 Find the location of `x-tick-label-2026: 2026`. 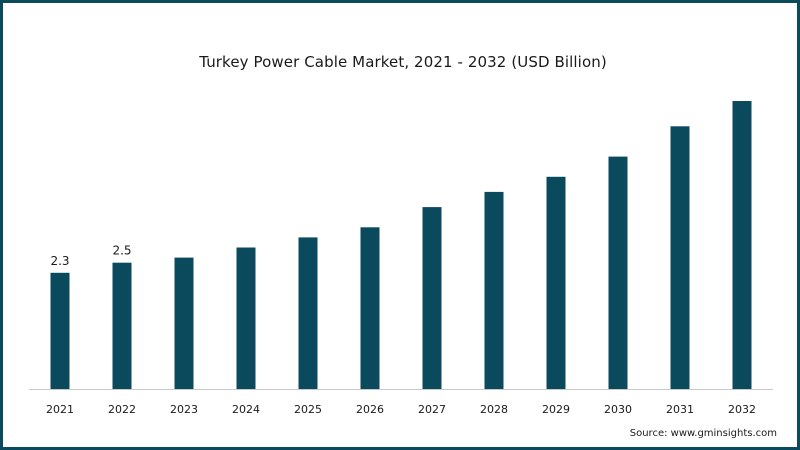

x-tick-label-2026: 2026 is located at coordinates (370, 409).